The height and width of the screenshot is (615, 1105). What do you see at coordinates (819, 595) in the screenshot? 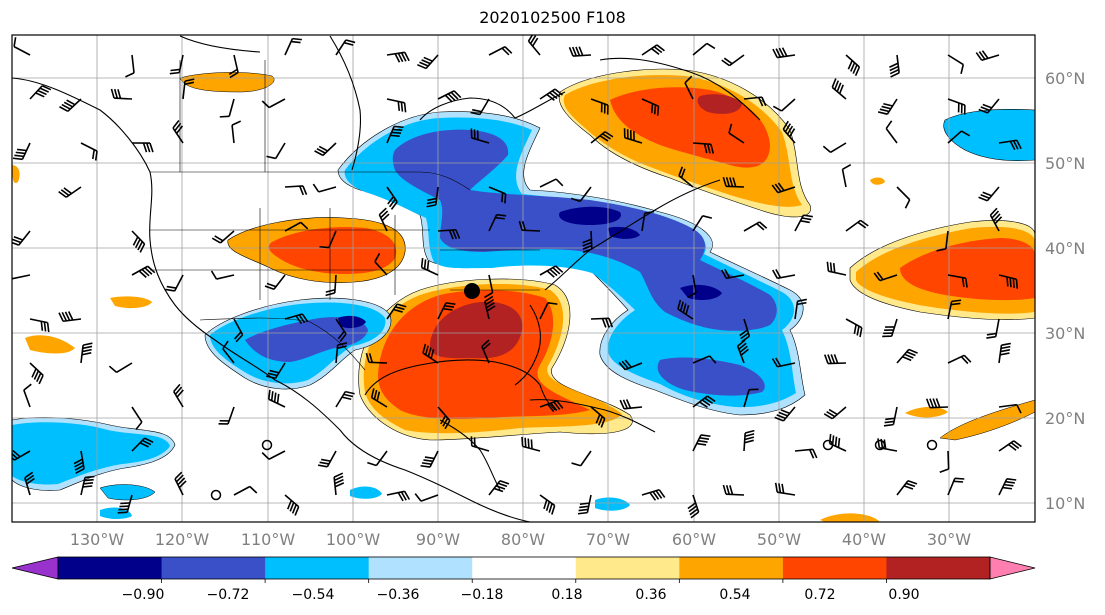
I see `colorbar-tick-label: 0.72` at bounding box center [819, 595].